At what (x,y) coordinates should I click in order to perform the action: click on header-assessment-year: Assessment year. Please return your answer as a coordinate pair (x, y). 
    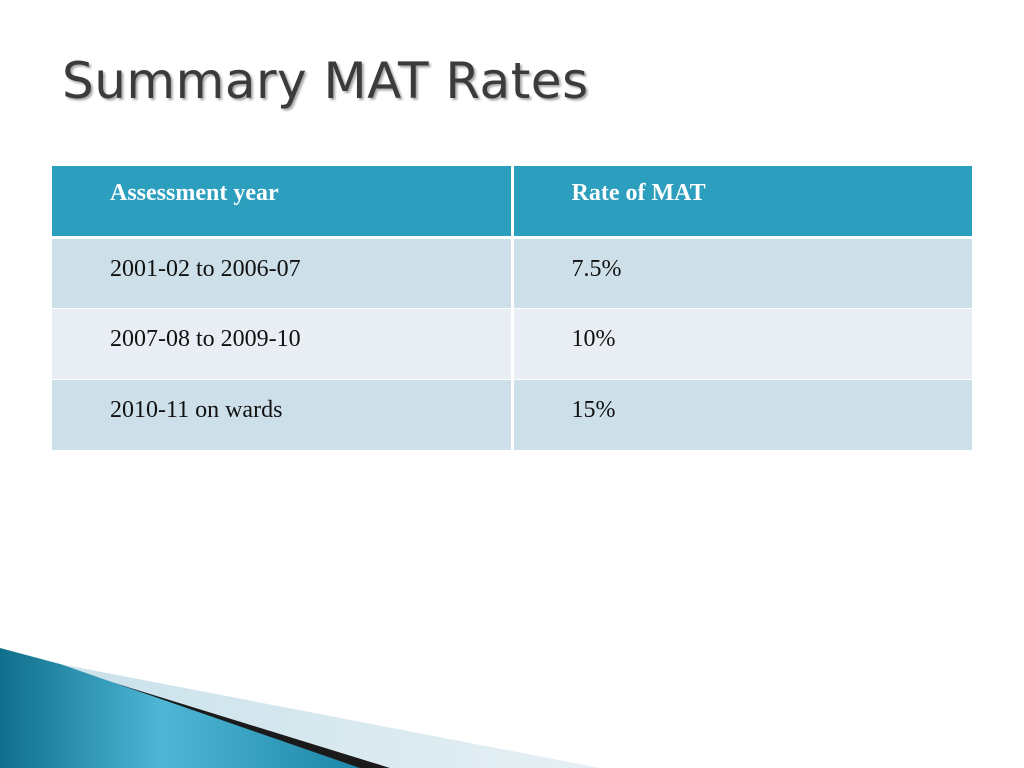
    Looking at the image, I should click on (283, 202).